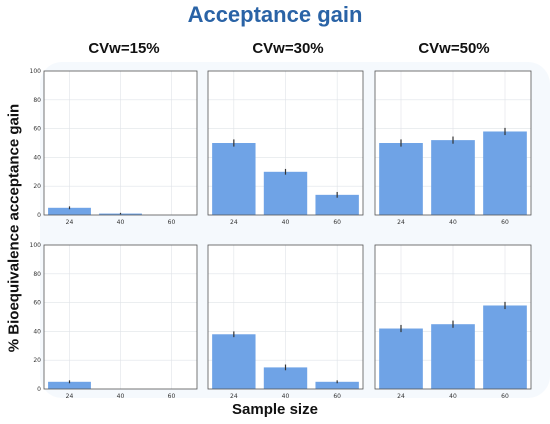  Describe the element at coordinates (39, 389) in the screenshot. I see `panel-r2-c1-y-tick-0: 0` at that location.